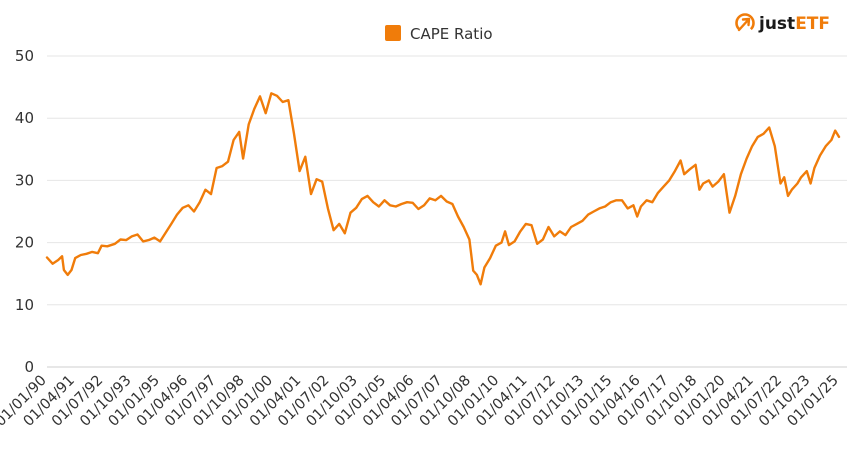 The height and width of the screenshot is (450, 847). I want to click on y-tick-label: 20, so click(24, 243).